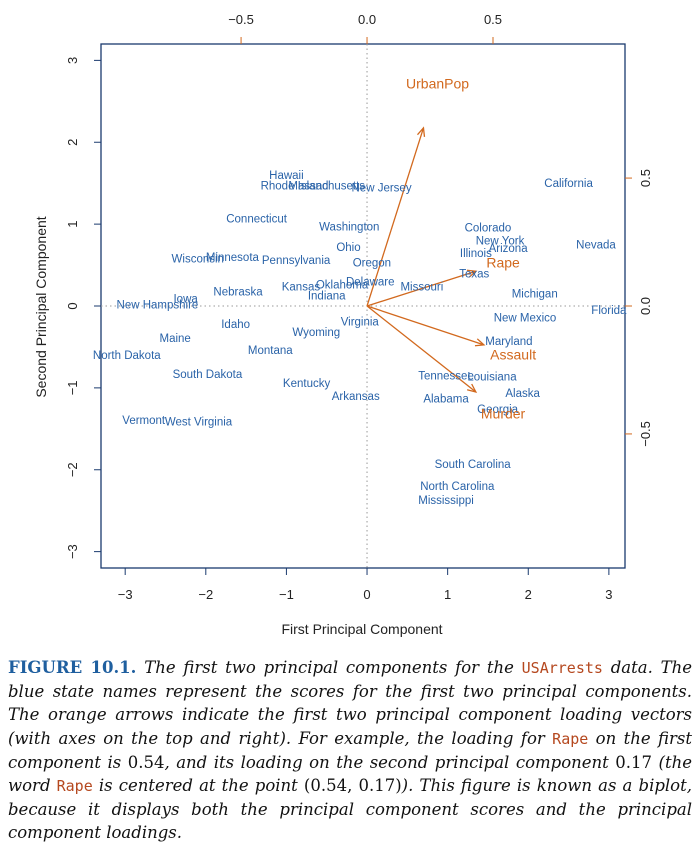 The width and height of the screenshot is (700, 845). Describe the element at coordinates (476, 254) in the screenshot. I see `state-label: Illinois` at that location.